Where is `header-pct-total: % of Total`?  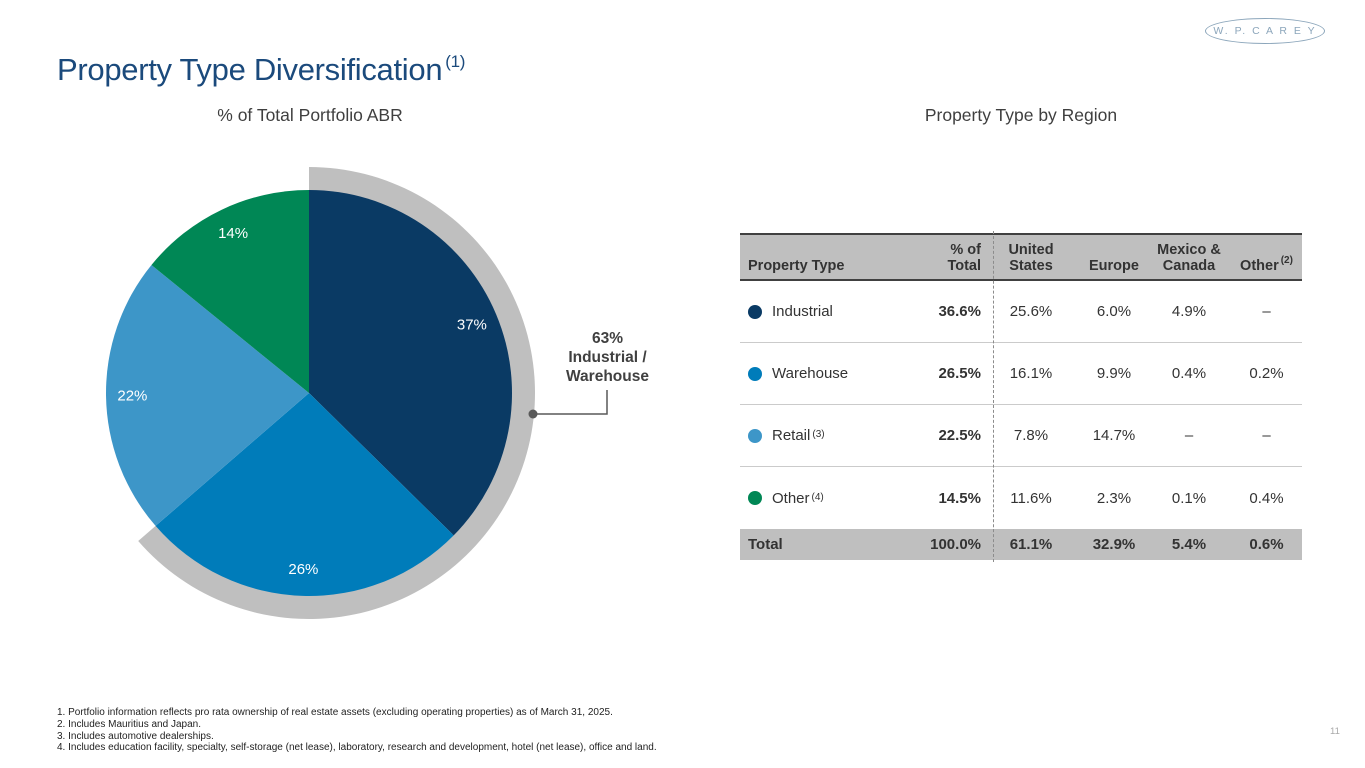
header-pct-total: % of Total is located at coordinates (964, 258).